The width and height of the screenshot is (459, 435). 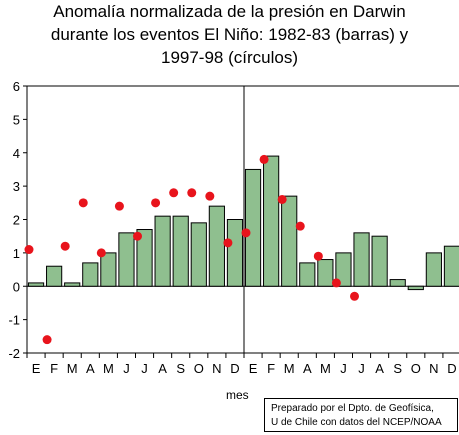 I want to click on credit-line-2: U de Chile con datos del NCEP/NOAA, so click(x=356, y=422).